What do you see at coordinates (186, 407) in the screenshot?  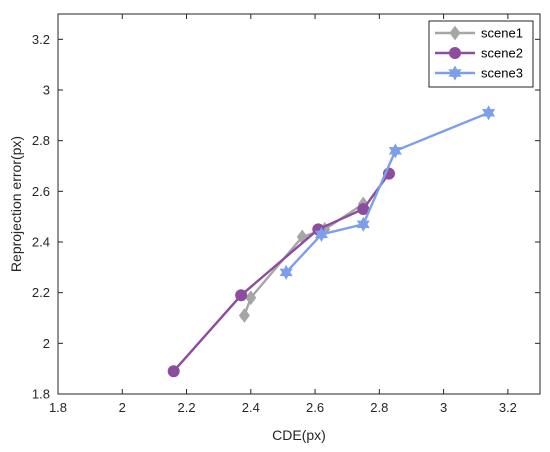 I see `x-tick-label: 2.2` at bounding box center [186, 407].